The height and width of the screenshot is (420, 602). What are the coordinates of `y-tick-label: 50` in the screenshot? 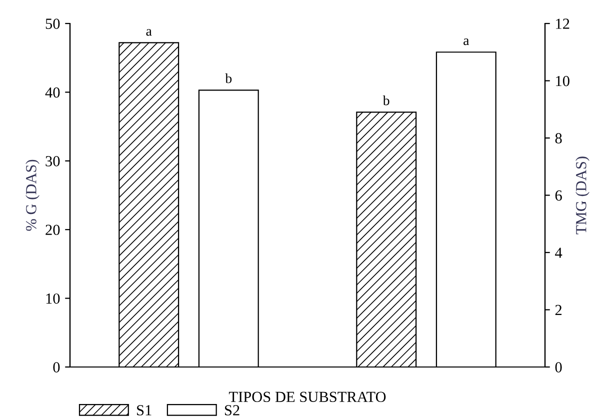 It's located at (53, 23).